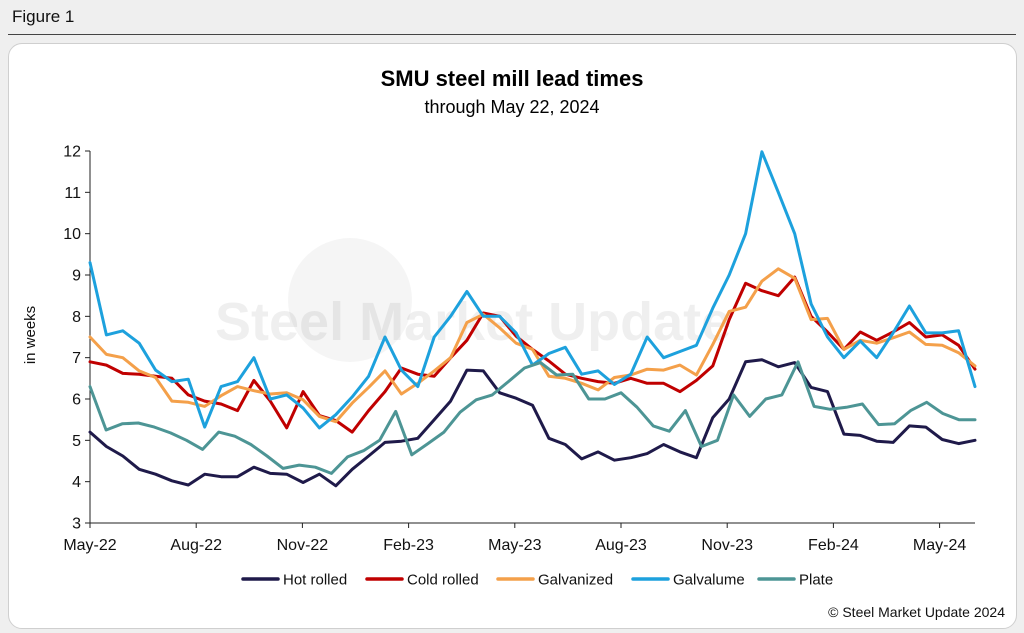 The image size is (1024, 633). I want to click on x-tick-label: Aug-22, so click(196, 545).